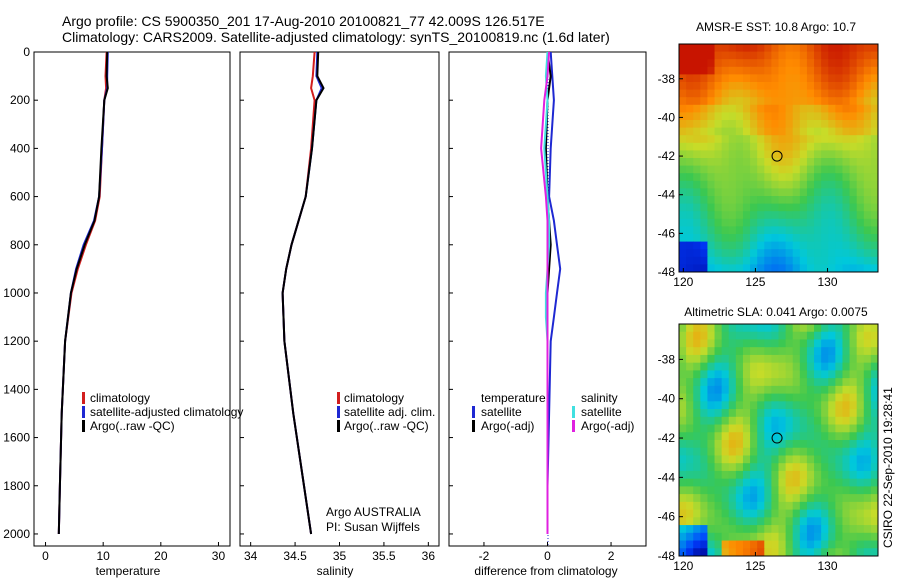  Describe the element at coordinates (776, 312) in the screenshot. I see `sla-map-title: Altimetric SLA: 0.041 Argo: 0.0075` at that location.